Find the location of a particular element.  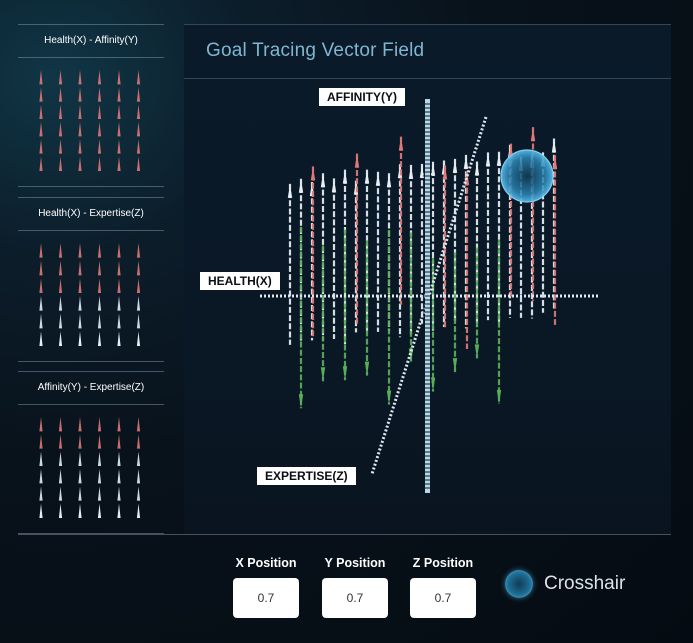

mini-plot-title-xz: Health(X) - Expertise(Z) is located at coordinates (91, 213).